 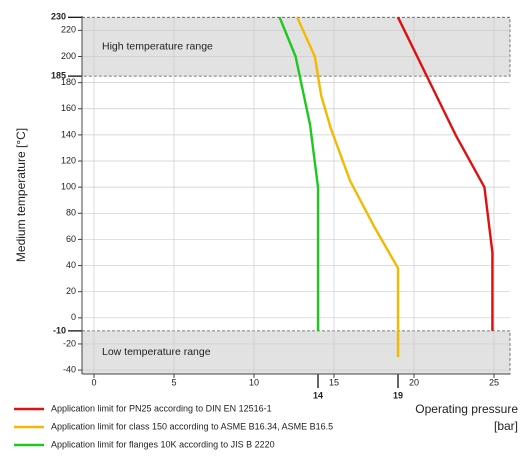 I want to click on y-marked-tick-label: -10, so click(x=59, y=330).